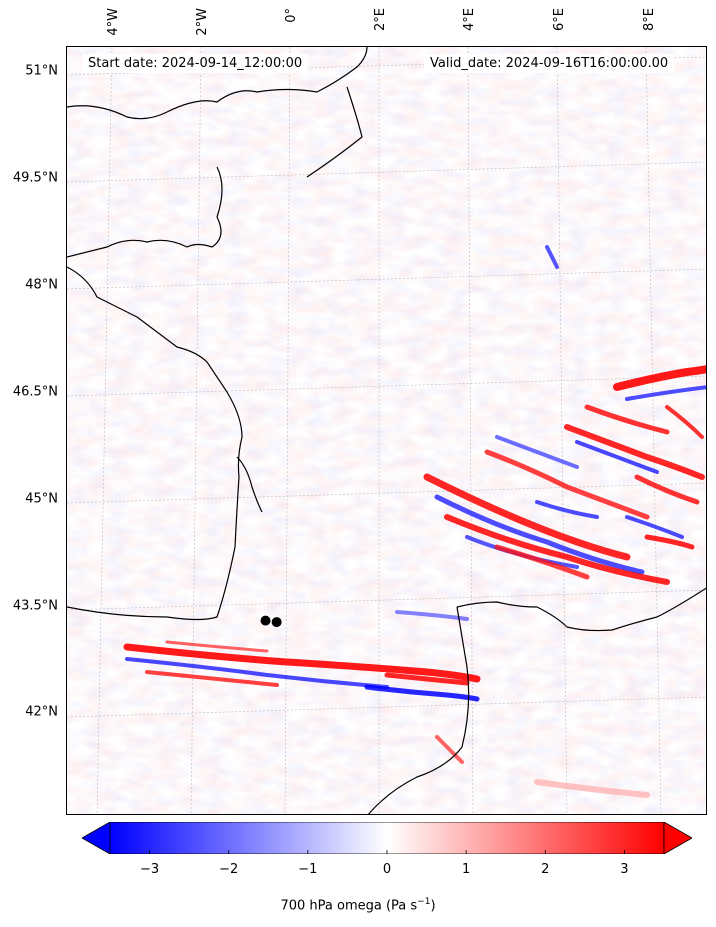 This screenshot has height=927, width=716. I want to click on lat-label-43-5n: 43.5°N, so click(35, 606).